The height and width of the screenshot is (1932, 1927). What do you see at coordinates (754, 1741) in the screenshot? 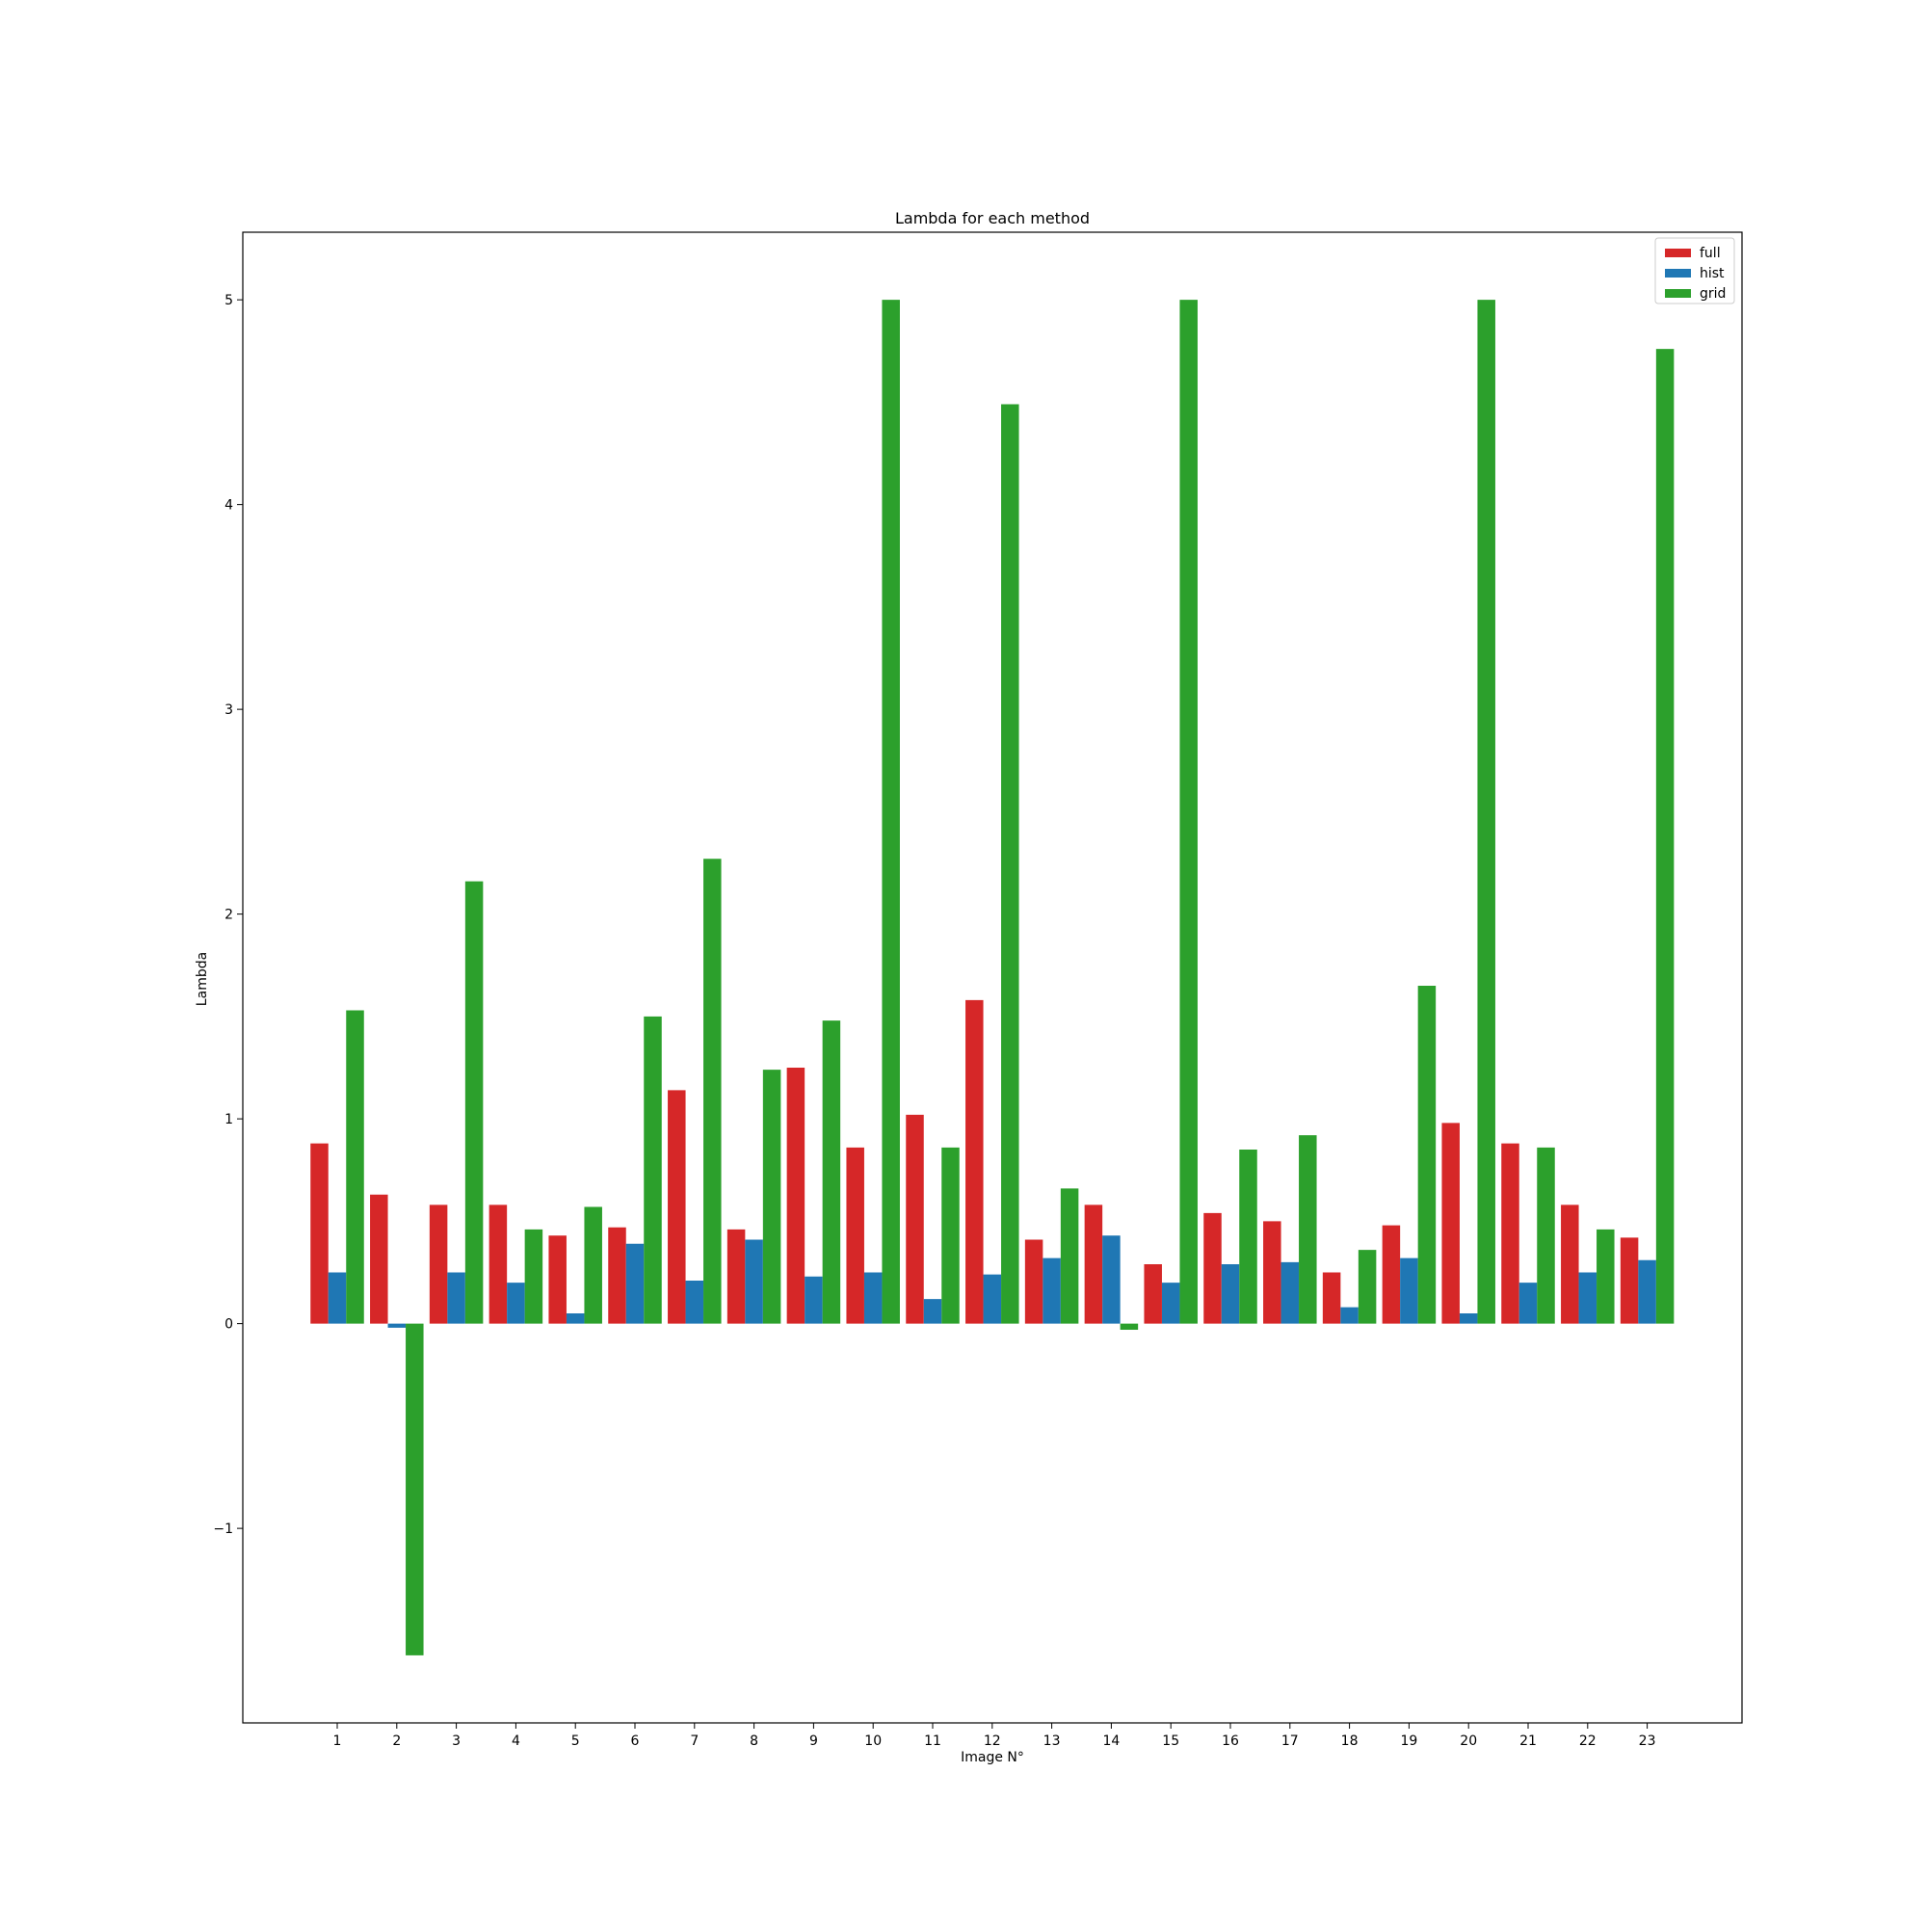
I see `x-tick-label: 8` at bounding box center [754, 1741].